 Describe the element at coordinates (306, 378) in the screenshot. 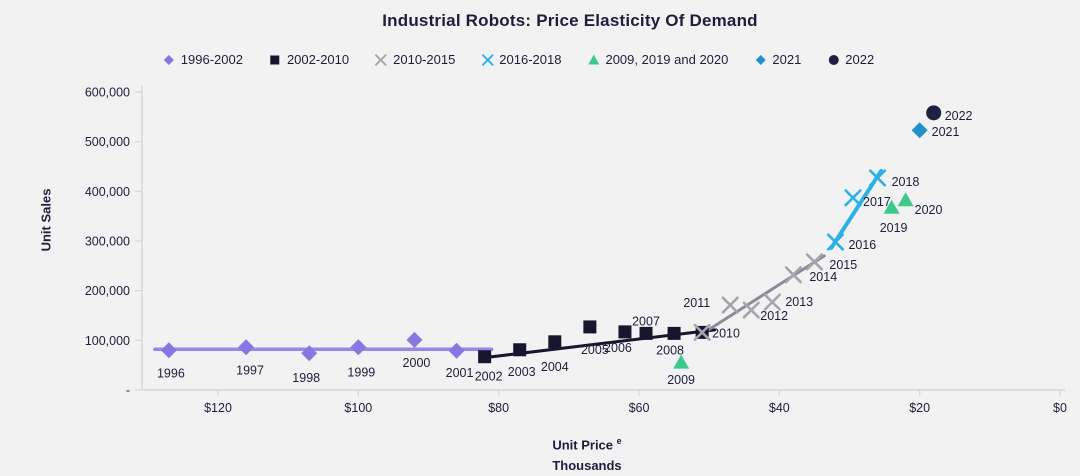

I see `point-label-1998: 1998` at that location.